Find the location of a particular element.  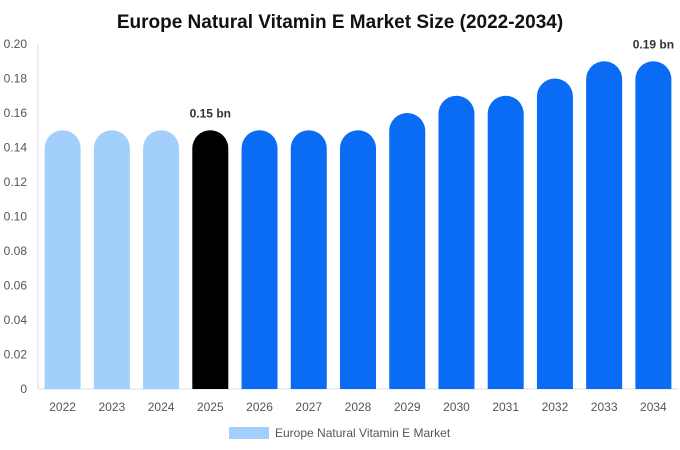

x-tick-label: 2028 is located at coordinates (358, 407).